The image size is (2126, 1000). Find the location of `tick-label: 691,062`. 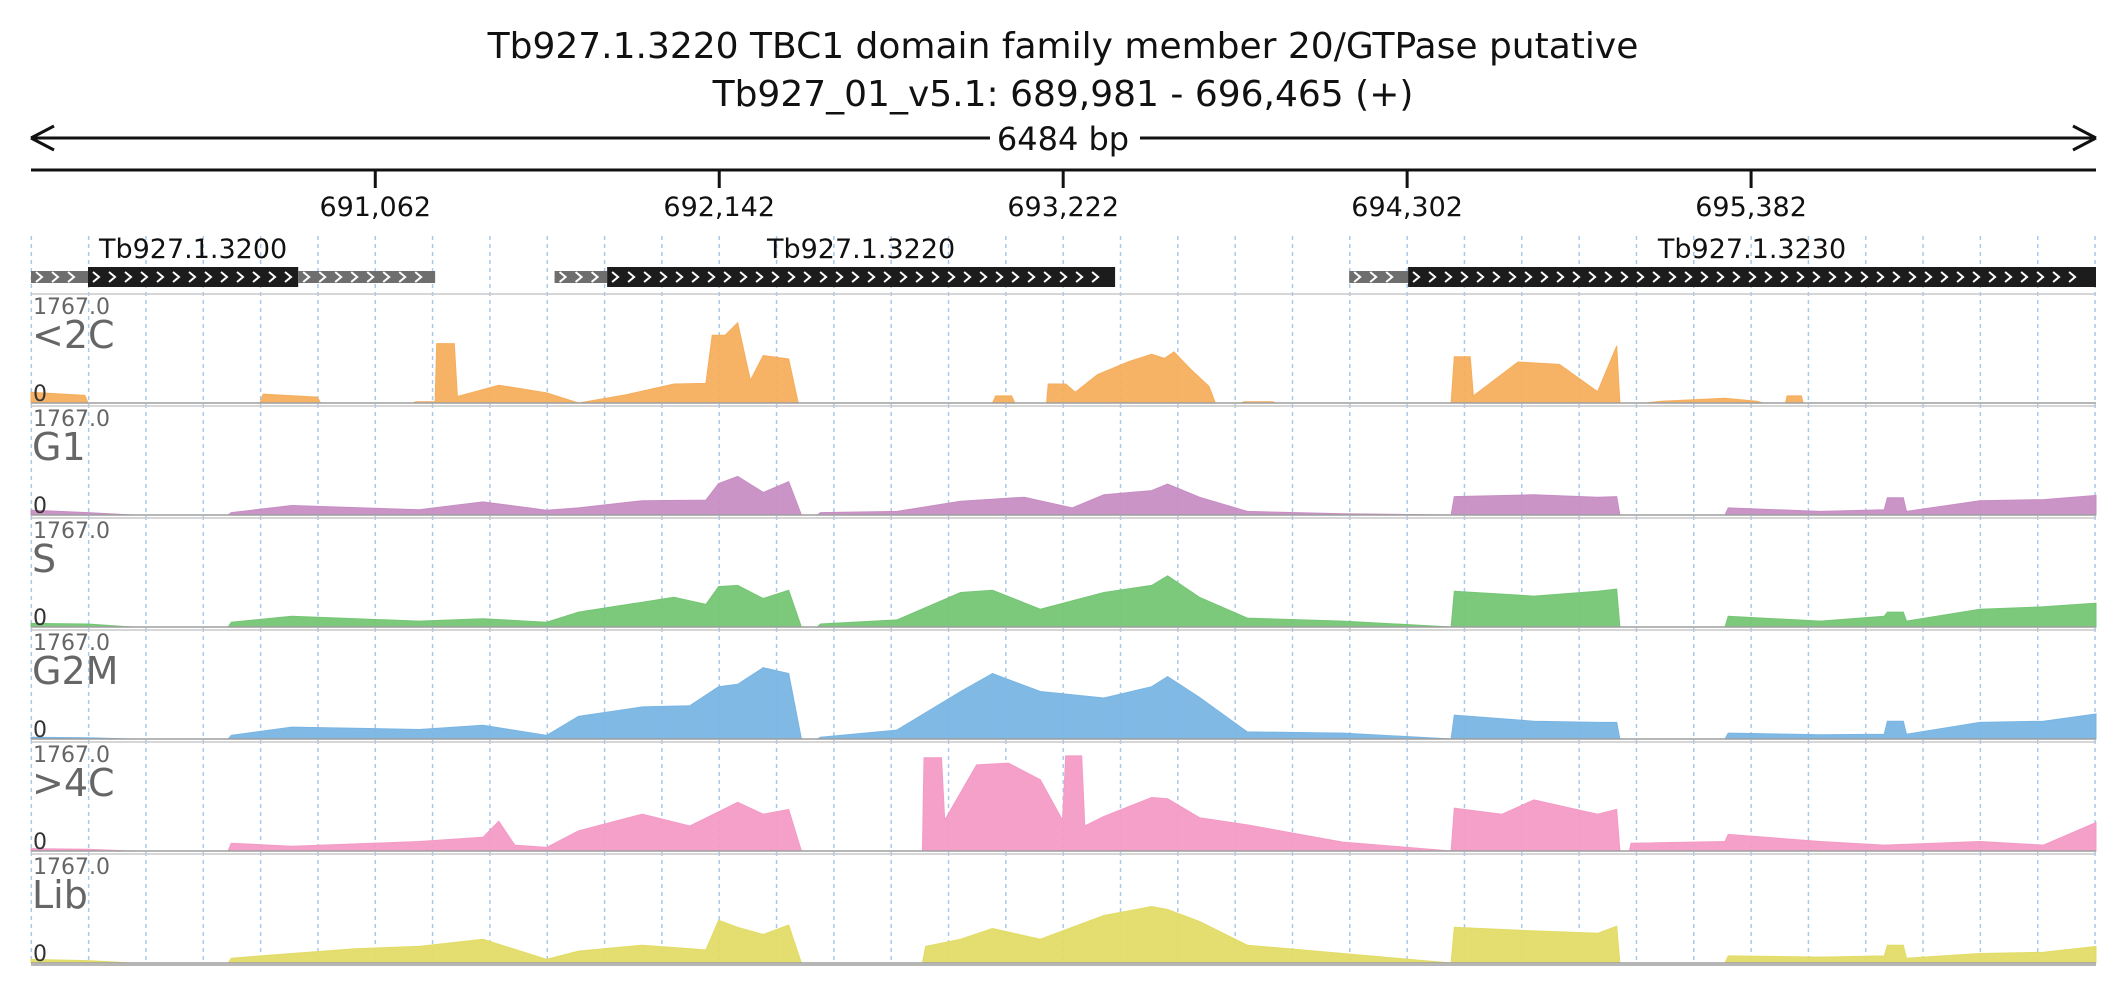

tick-label: 691,062 is located at coordinates (375, 207).